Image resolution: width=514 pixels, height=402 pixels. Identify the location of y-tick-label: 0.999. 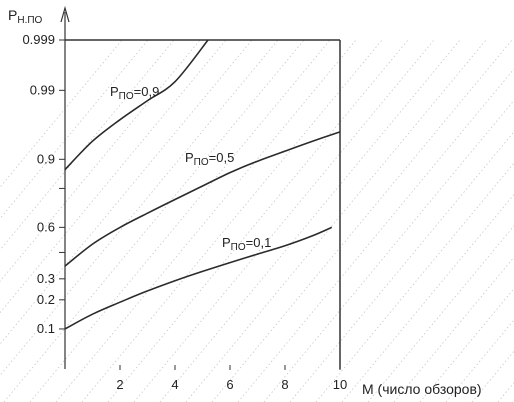
(38, 39).